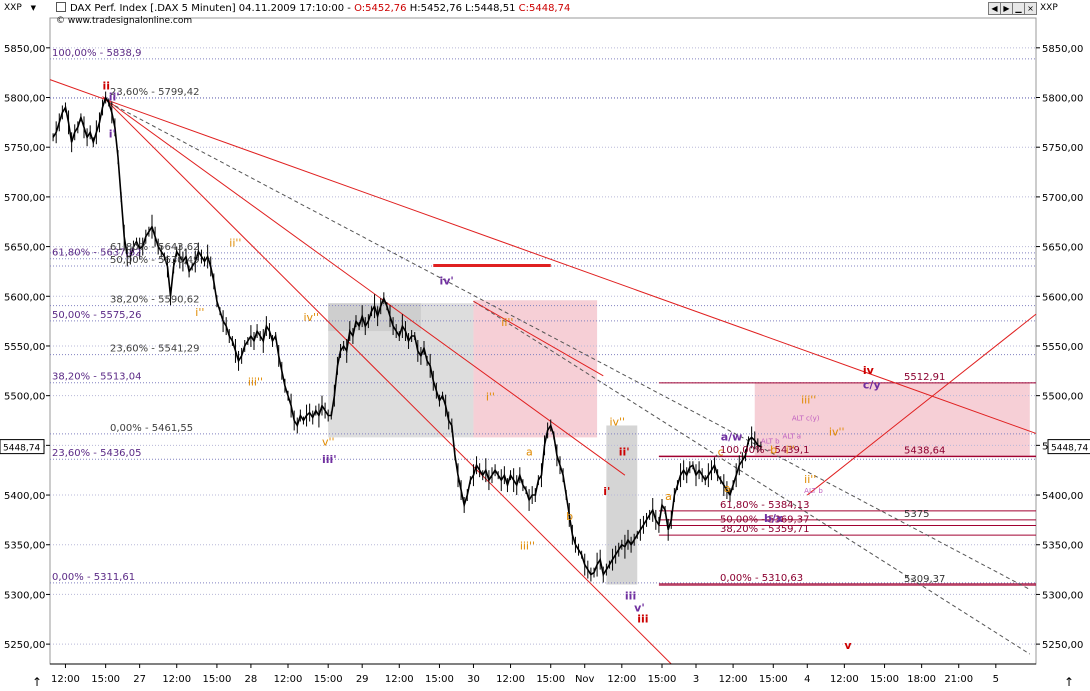 The image size is (1090, 691). What do you see at coordinates (813, 491) in the screenshot?
I see `alt-label: ALT b` at bounding box center [813, 491].